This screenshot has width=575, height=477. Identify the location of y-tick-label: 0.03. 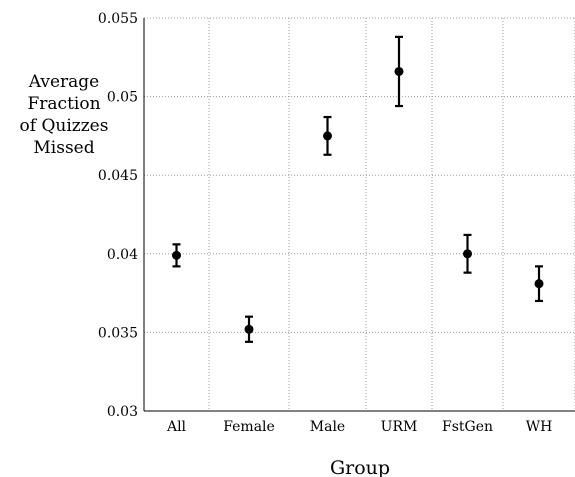
(122, 412).